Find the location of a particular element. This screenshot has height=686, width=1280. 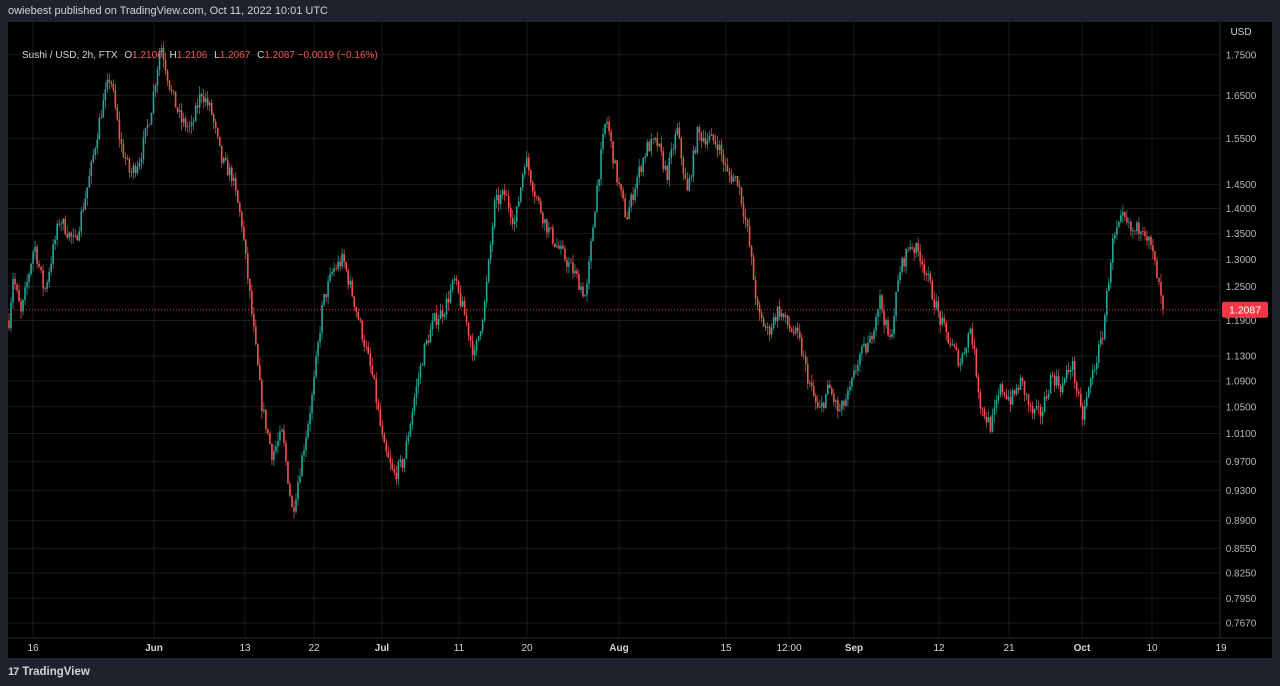

low-label: L is located at coordinates (217, 55).